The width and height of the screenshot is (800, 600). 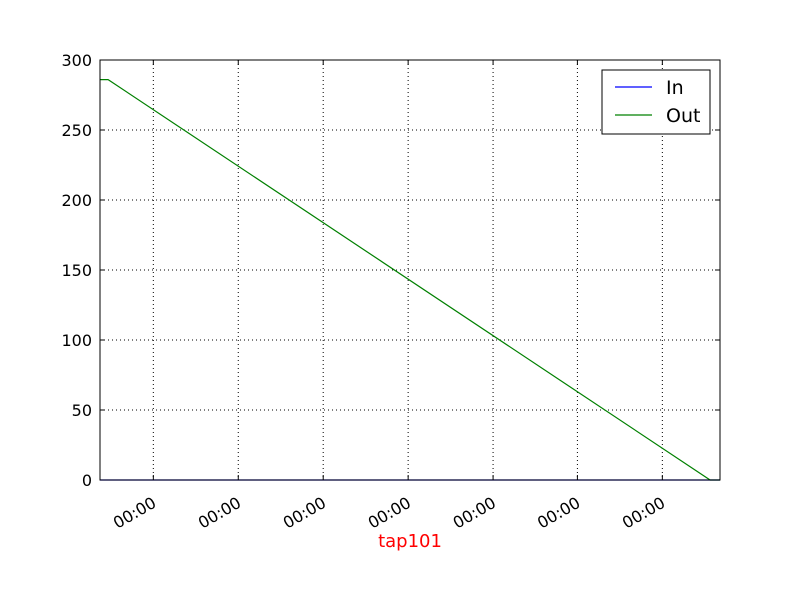 I want to click on legend: In Out, so click(x=656, y=102).